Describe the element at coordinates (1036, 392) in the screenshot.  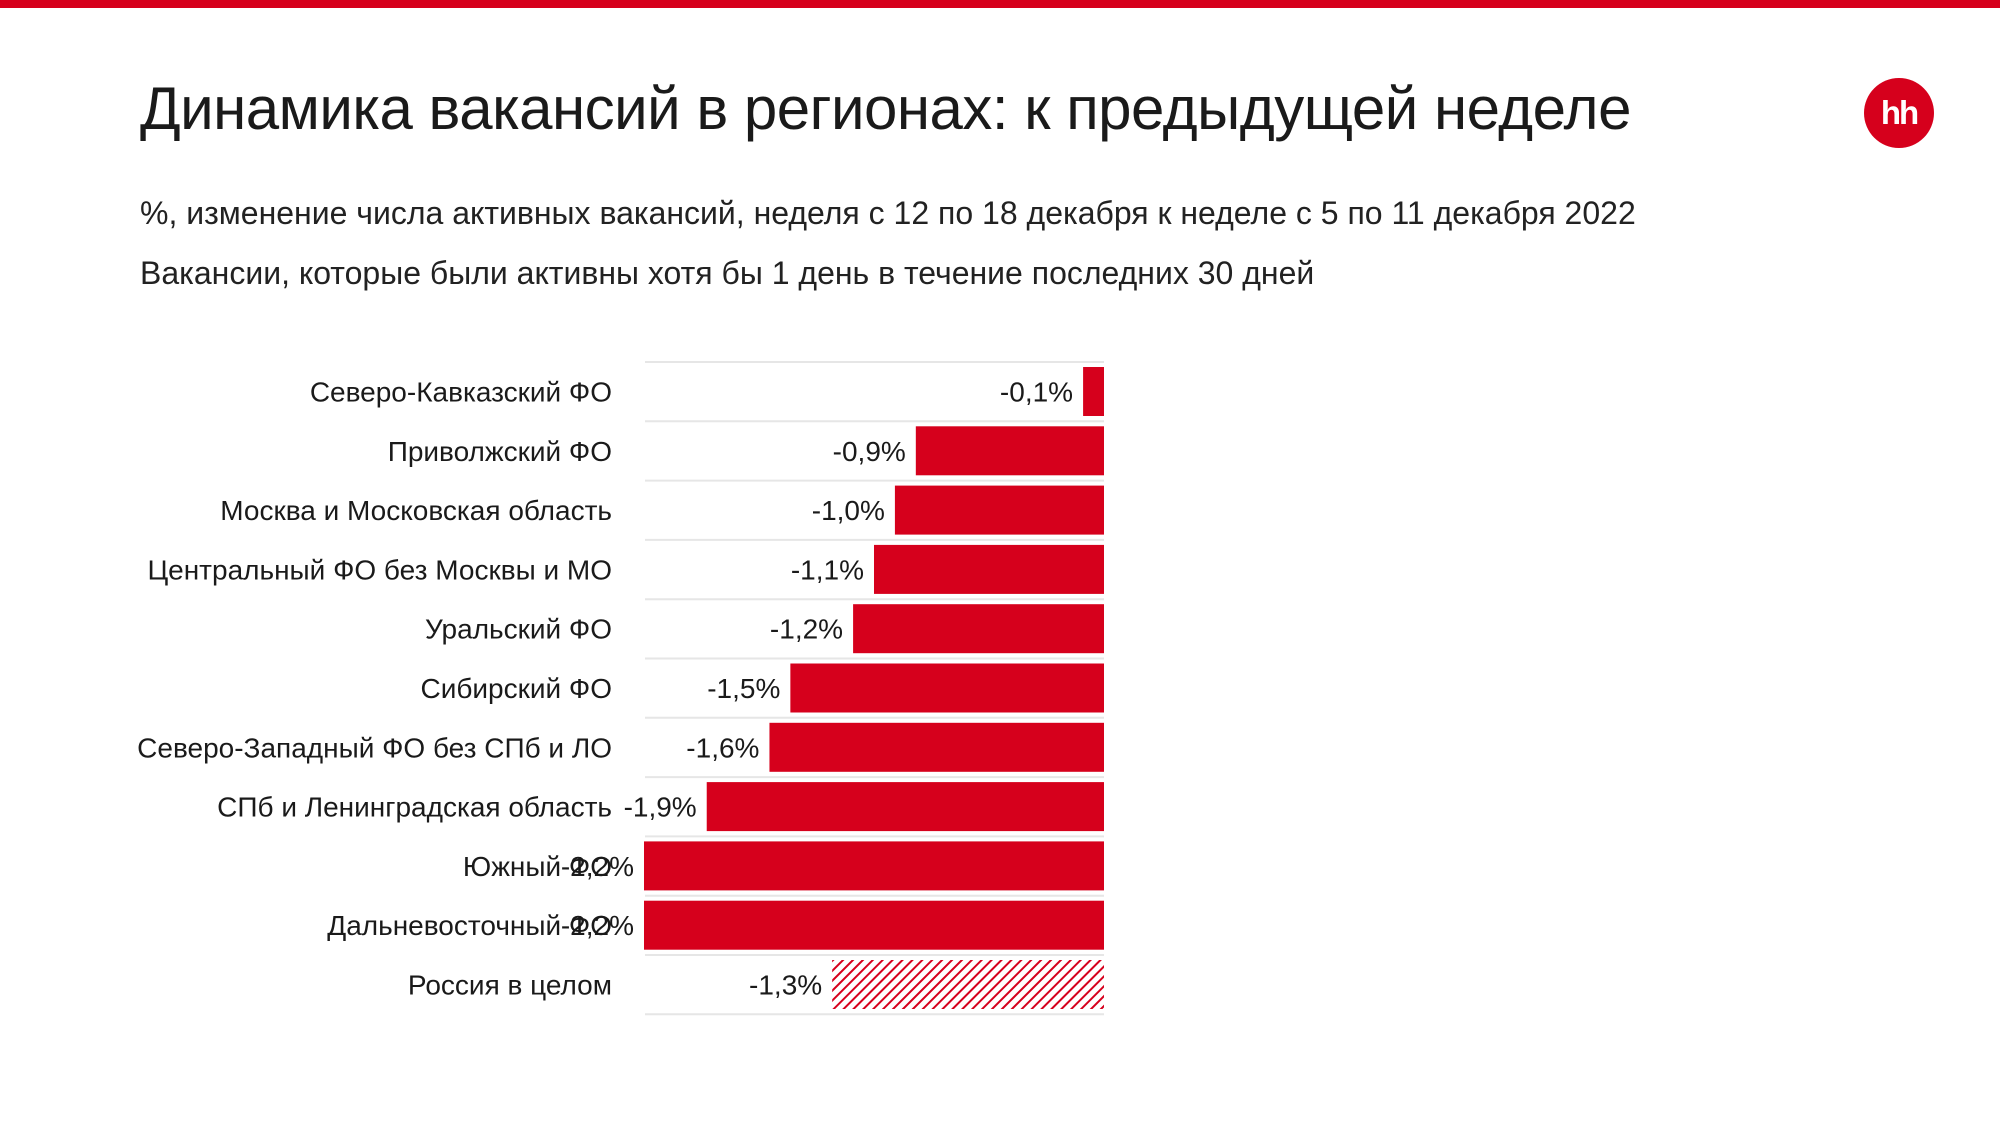
I see `data-label: -0,1%` at that location.